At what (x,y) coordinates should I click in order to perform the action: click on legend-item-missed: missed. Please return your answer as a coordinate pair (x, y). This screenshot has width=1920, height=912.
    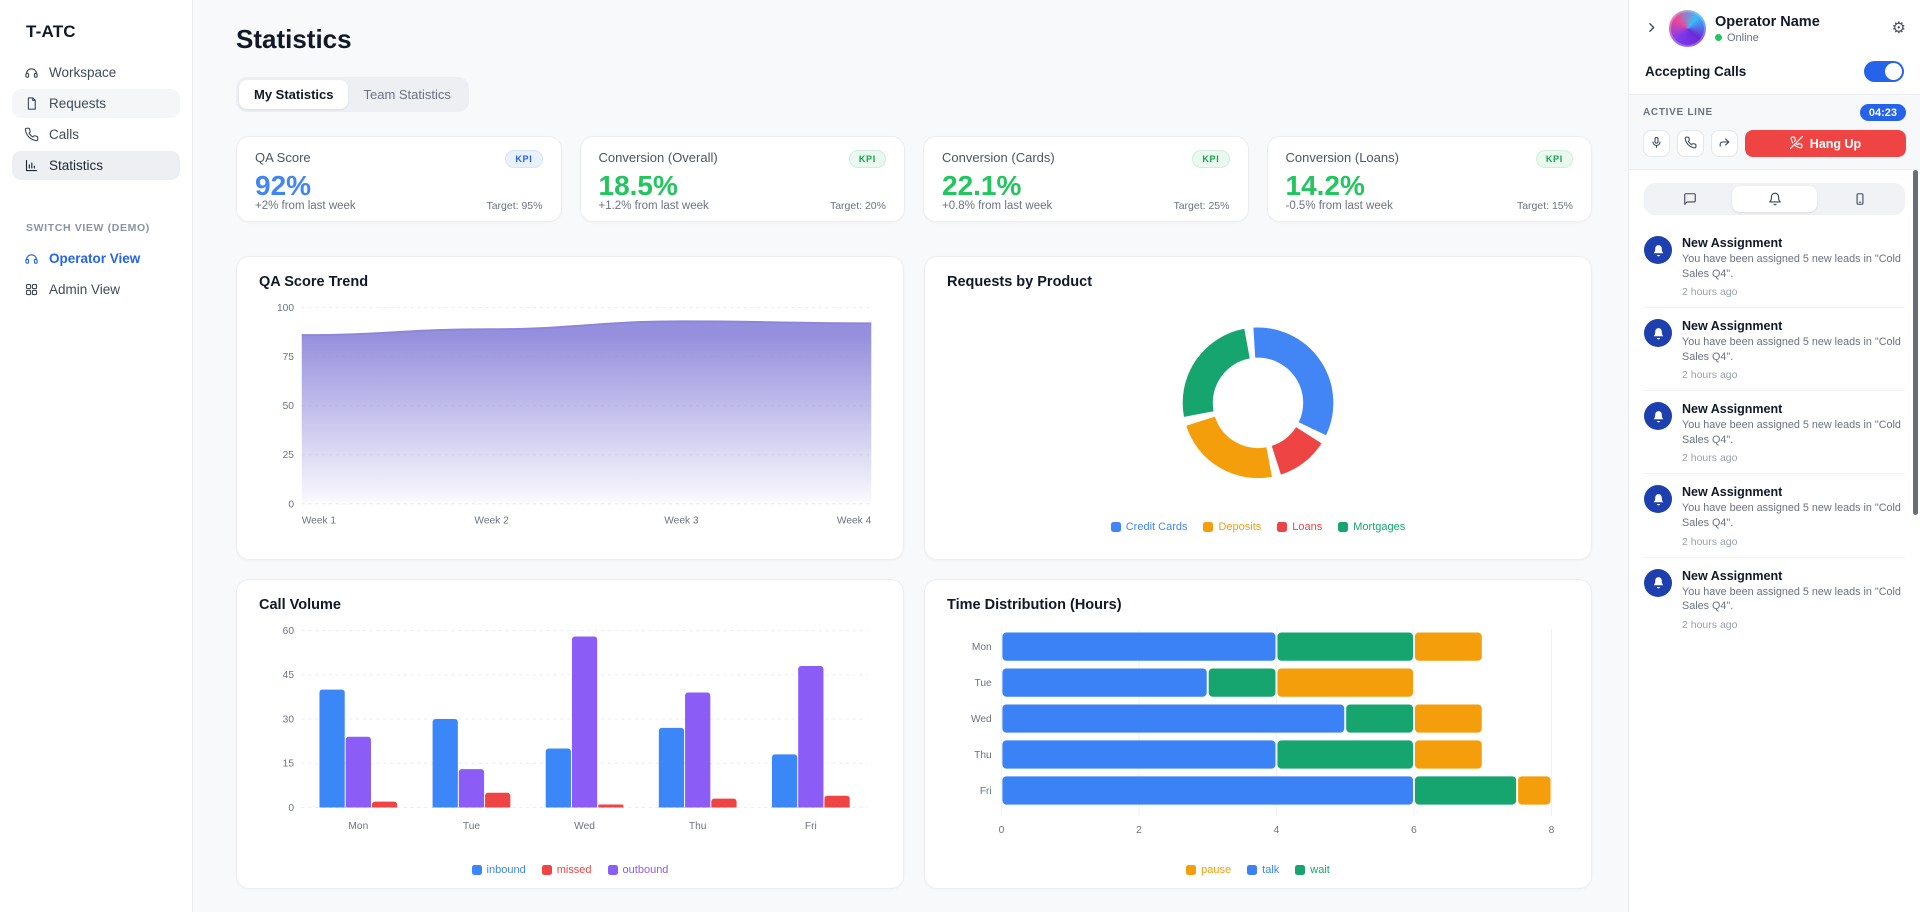
    Looking at the image, I should click on (566, 870).